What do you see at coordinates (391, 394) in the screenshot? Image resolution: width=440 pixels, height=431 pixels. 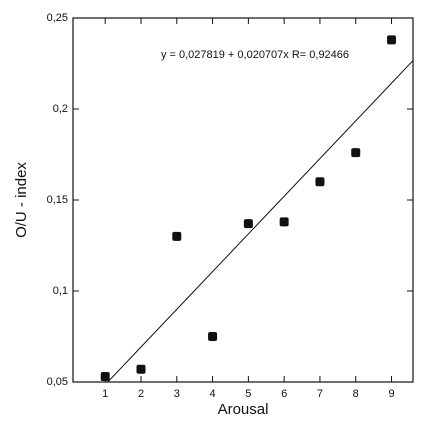 I see `x-tick-label: 9` at bounding box center [391, 394].